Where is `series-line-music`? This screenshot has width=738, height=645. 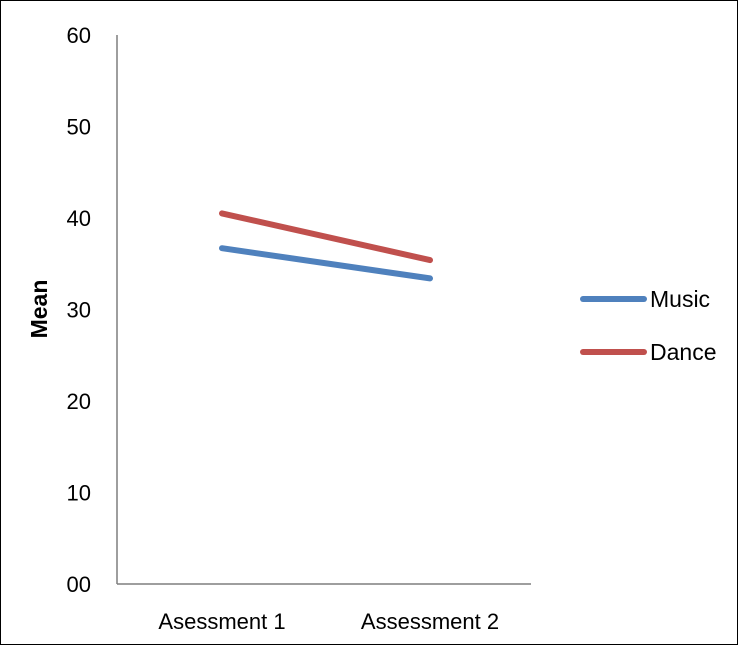
series-line-music is located at coordinates (326, 263).